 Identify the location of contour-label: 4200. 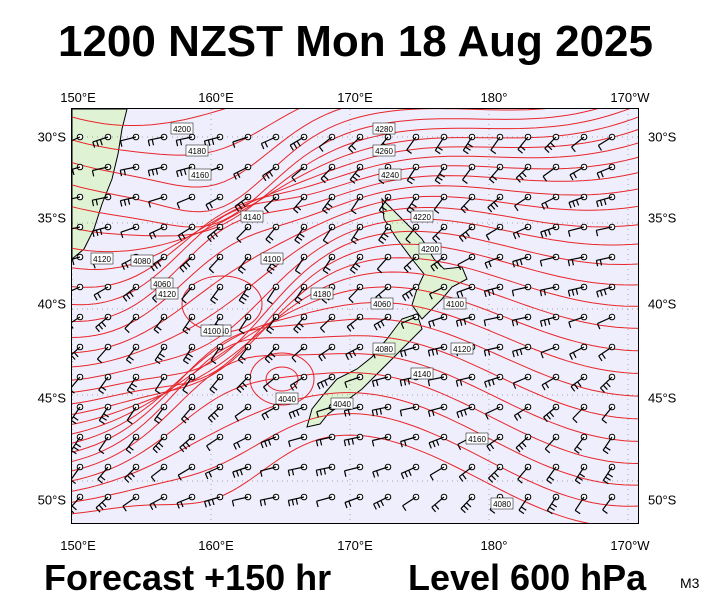
(182, 128).